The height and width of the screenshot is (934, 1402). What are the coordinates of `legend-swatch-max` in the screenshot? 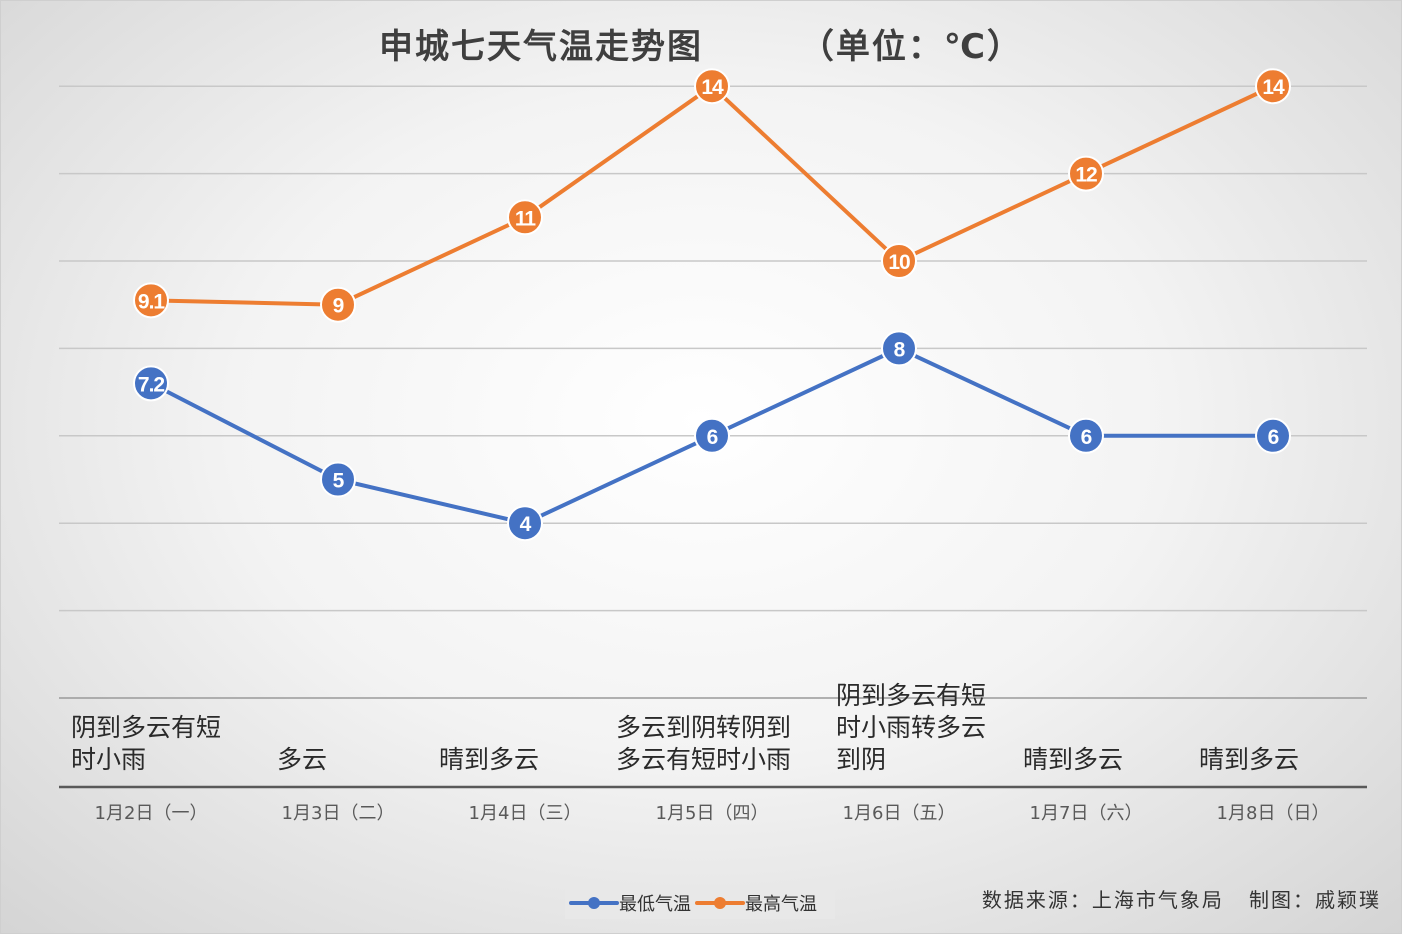 It's located at (720, 903).